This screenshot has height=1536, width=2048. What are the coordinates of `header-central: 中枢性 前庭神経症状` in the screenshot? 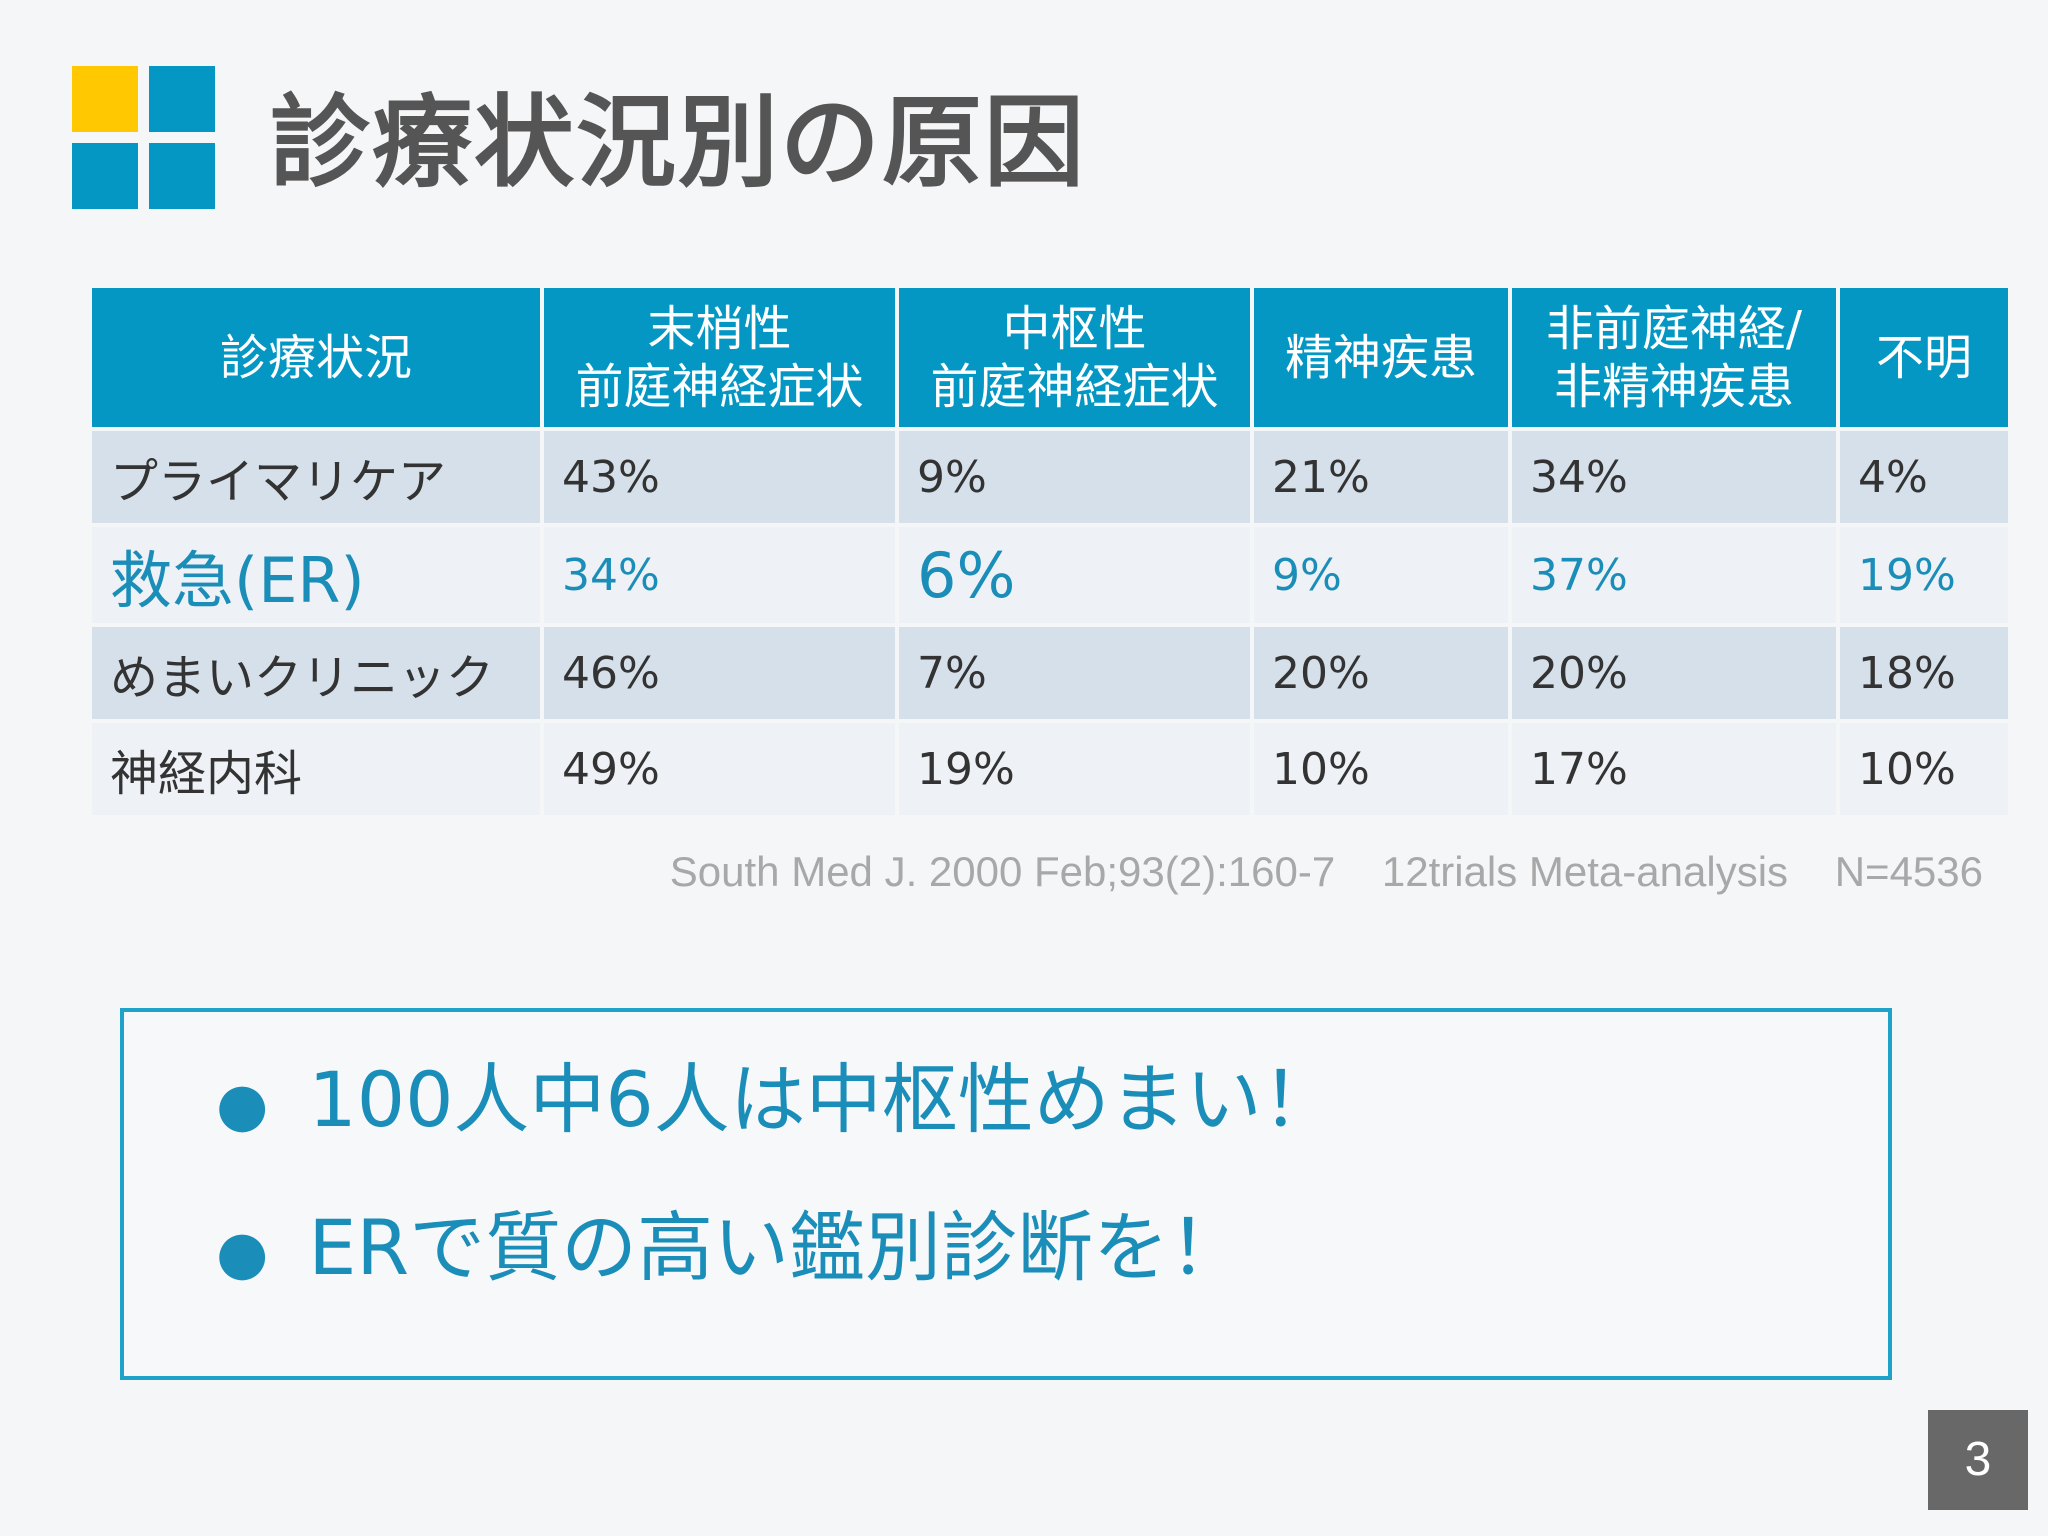 It's located at (1074, 357).